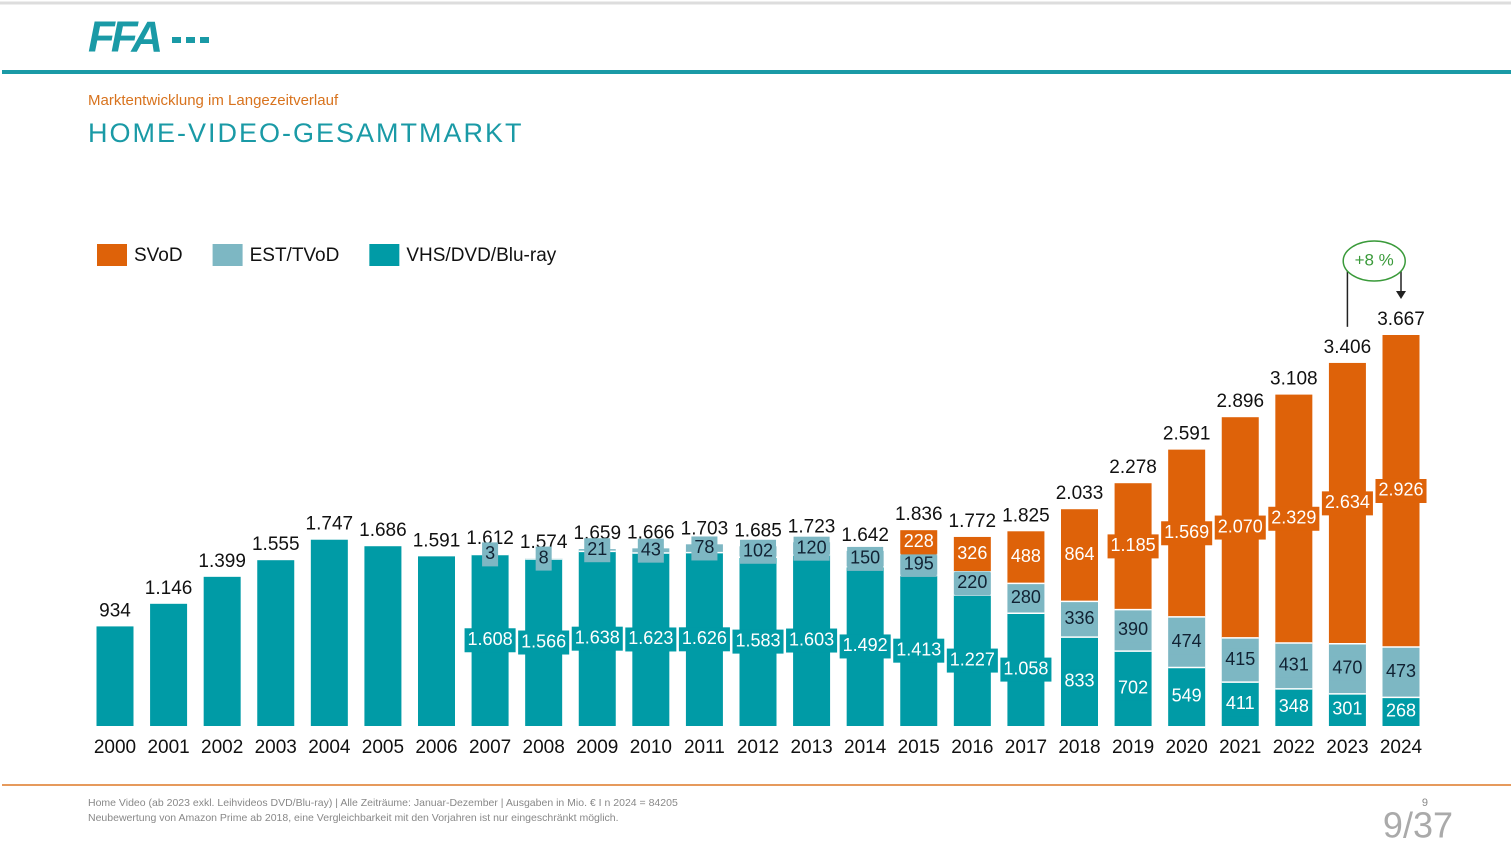  What do you see at coordinates (295, 255) in the screenshot?
I see `legend-label: EST/TVoD` at bounding box center [295, 255].